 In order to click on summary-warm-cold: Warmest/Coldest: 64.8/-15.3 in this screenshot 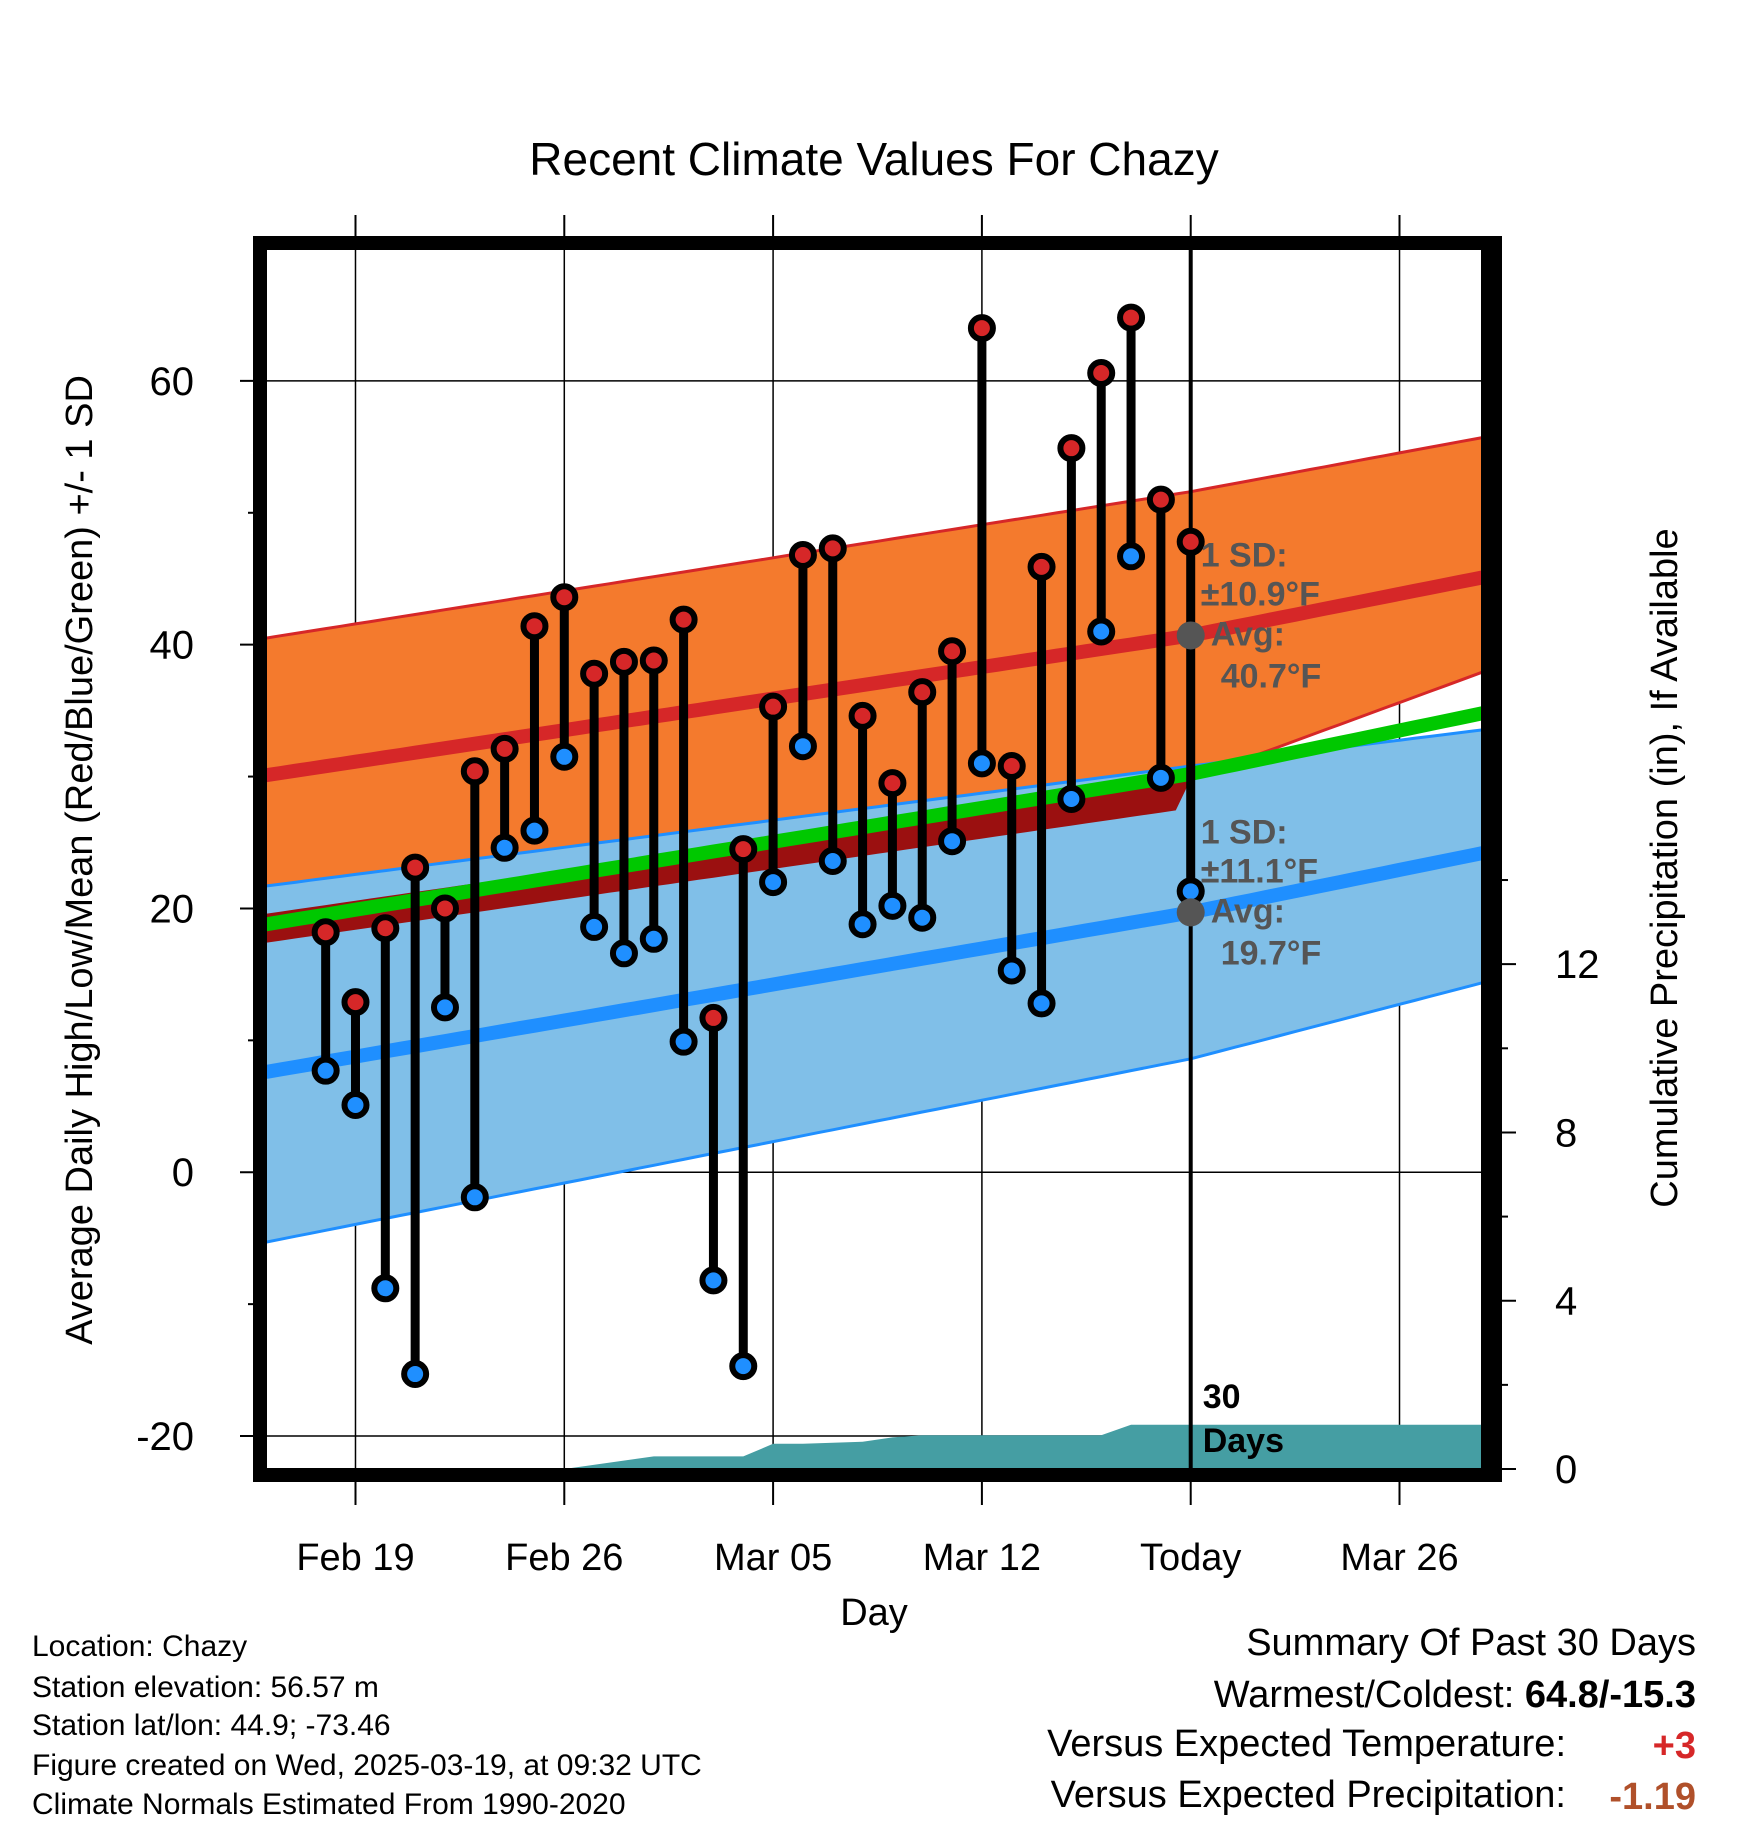, I will do `click(1455, 1695)`.